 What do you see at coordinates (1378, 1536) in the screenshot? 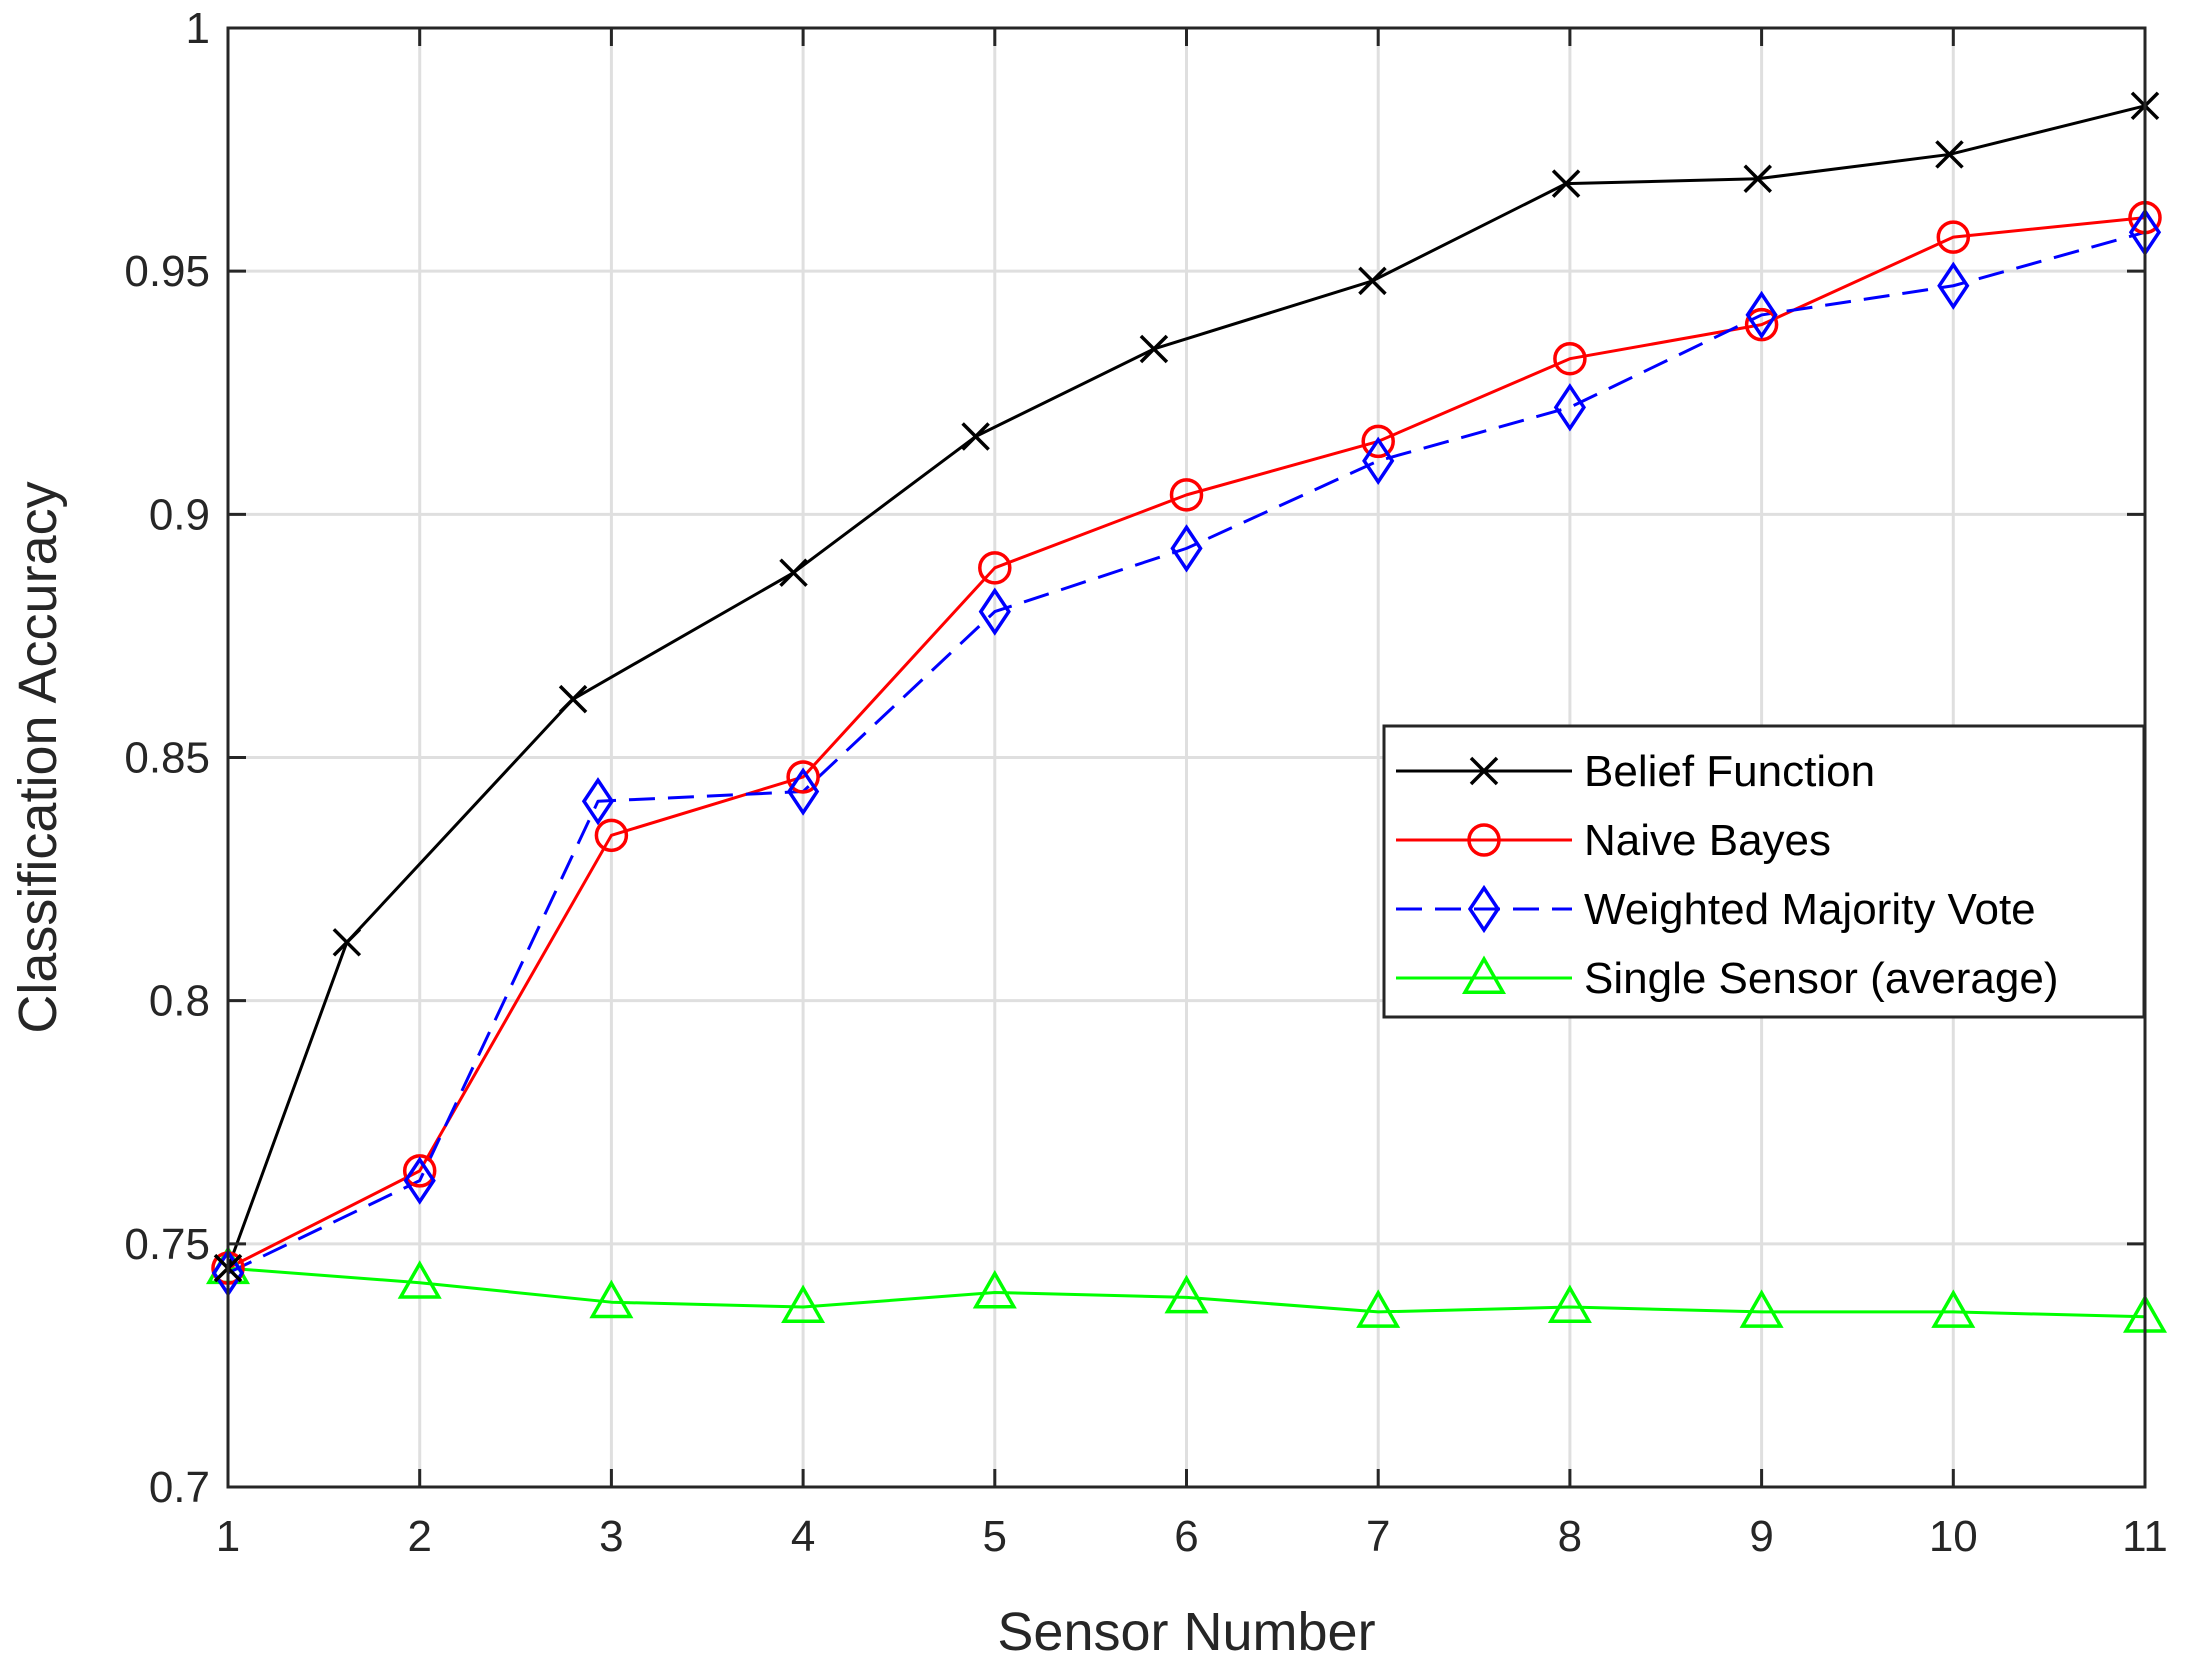
I see `x-tick-label: 7` at bounding box center [1378, 1536].